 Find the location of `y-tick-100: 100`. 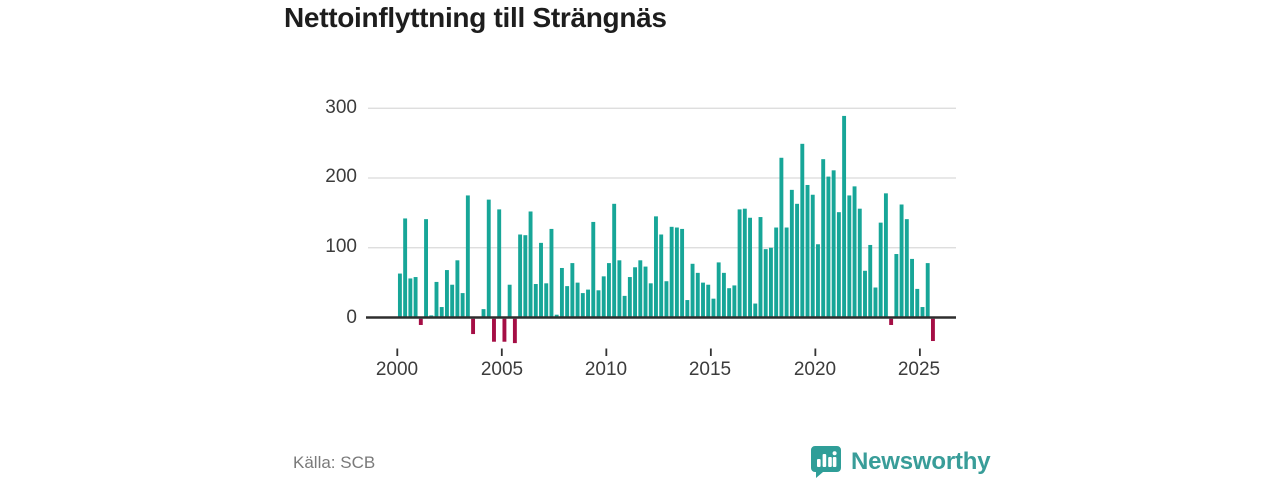

y-tick-100: 100 is located at coordinates (341, 246).